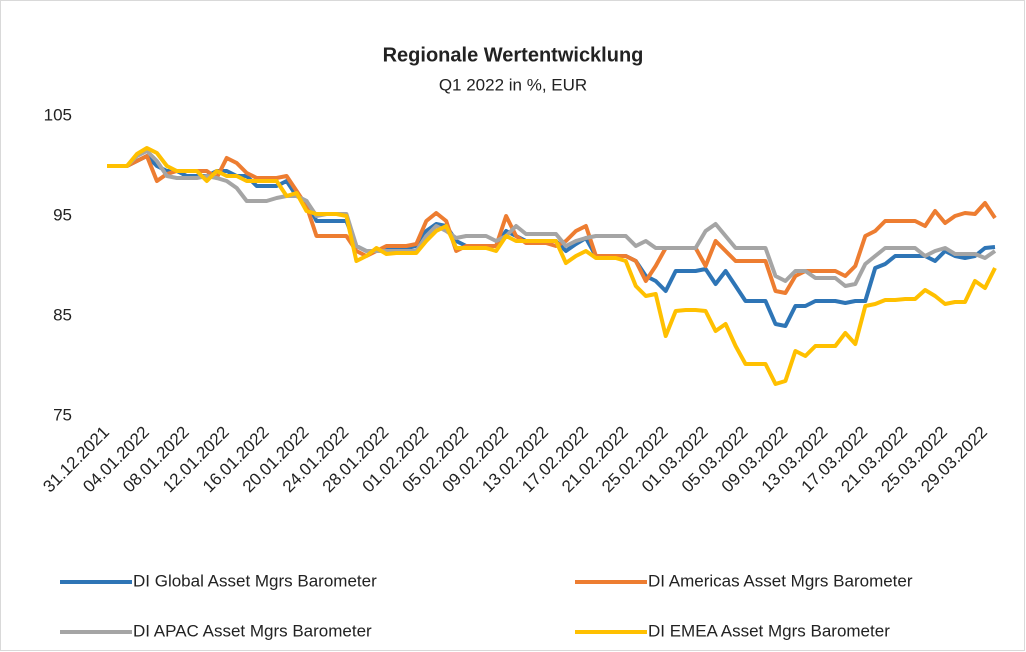 This screenshot has height=652, width=1026. What do you see at coordinates (513, 84) in the screenshot?
I see `chart-subtitle: Q1 2022 in %, EUR` at bounding box center [513, 84].